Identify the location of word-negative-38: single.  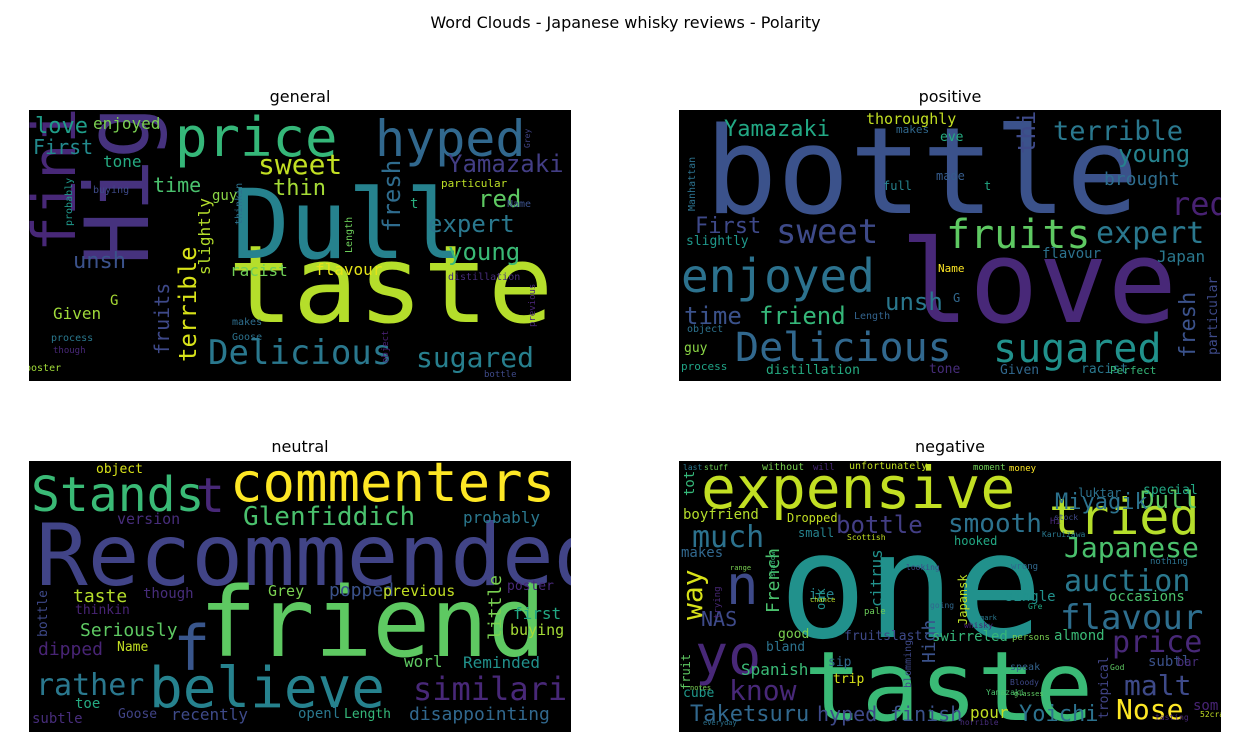
(1030, 597).